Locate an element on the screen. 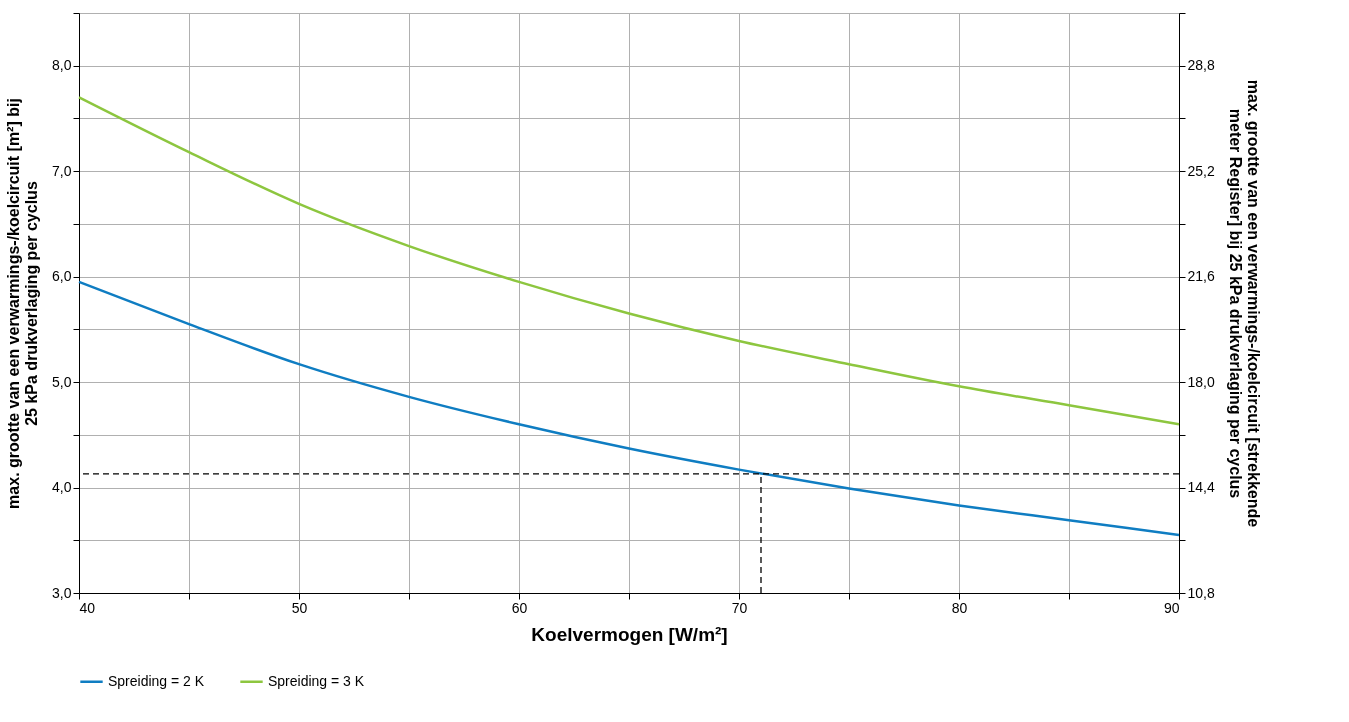 The height and width of the screenshot is (722, 1349). y-tick-label: 6,0 is located at coordinates (62, 276).